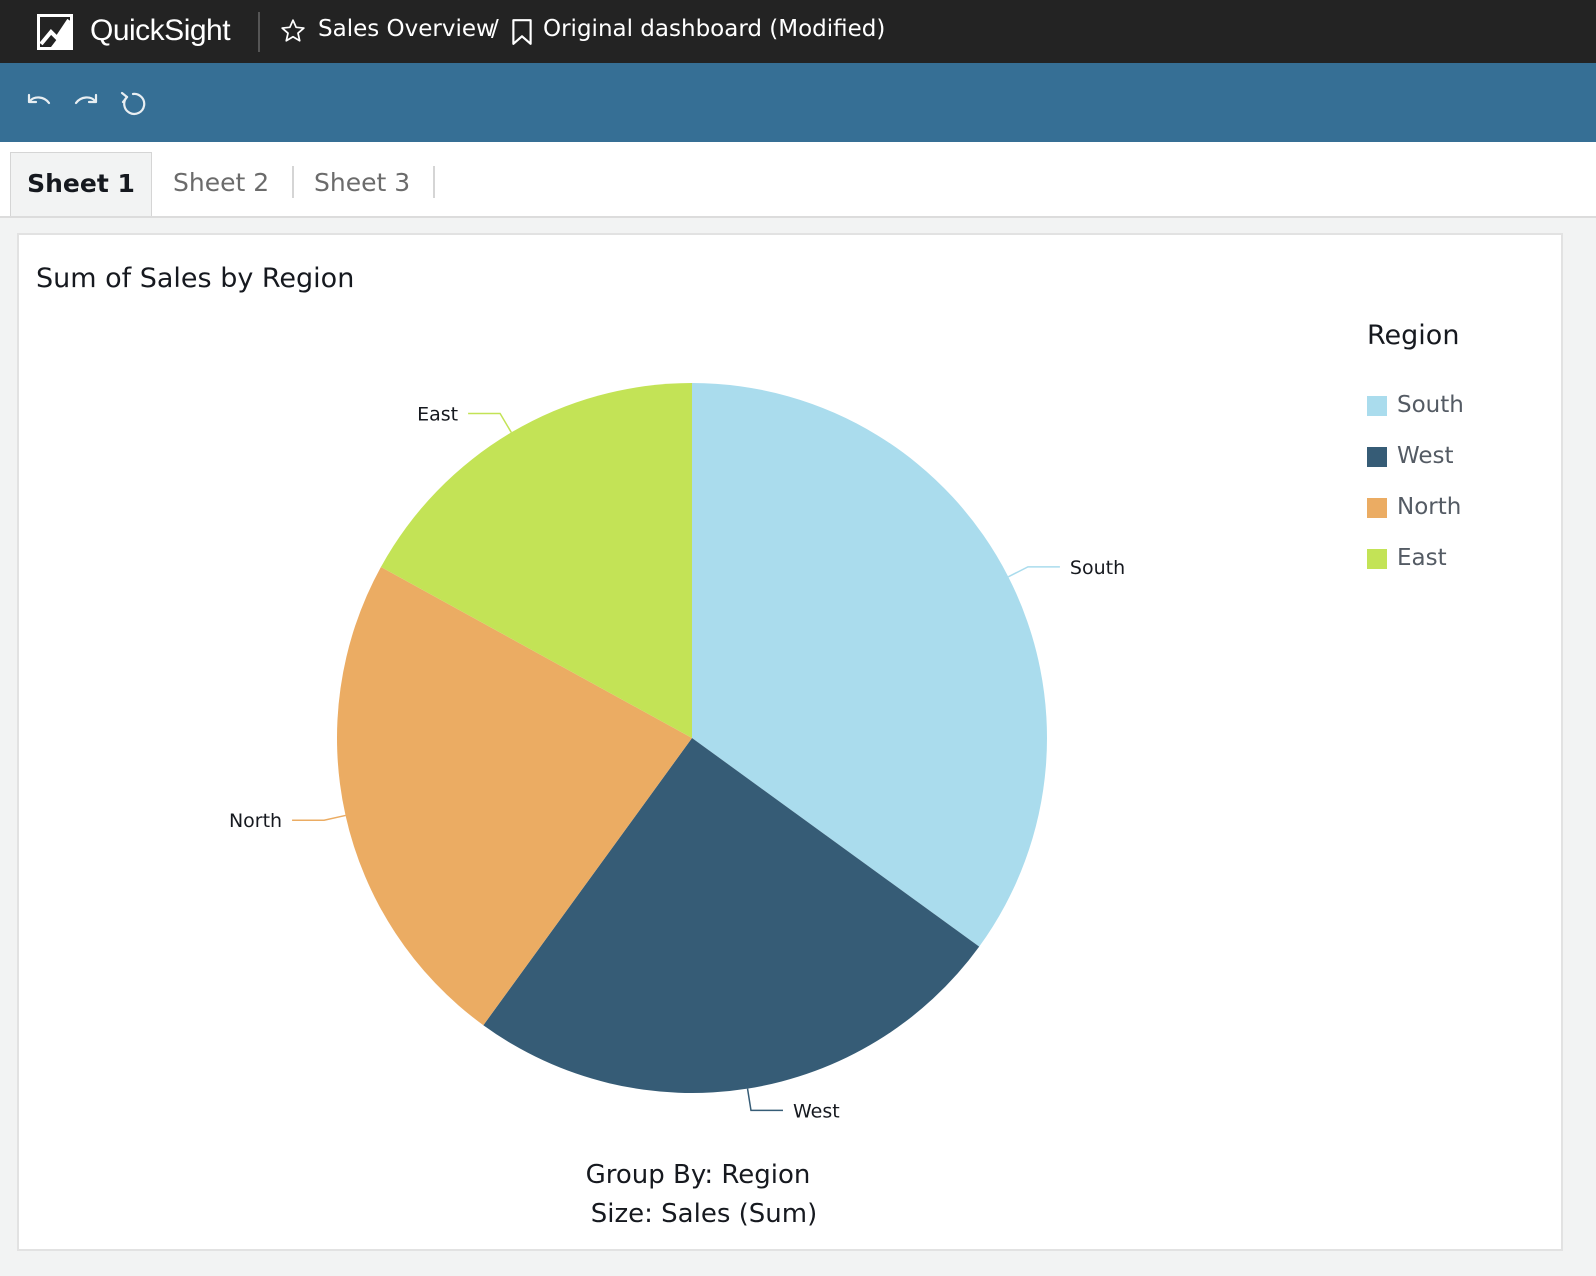 The width and height of the screenshot is (1596, 1276). I want to click on tab-sheet-1: Sheet 1, so click(81, 184).